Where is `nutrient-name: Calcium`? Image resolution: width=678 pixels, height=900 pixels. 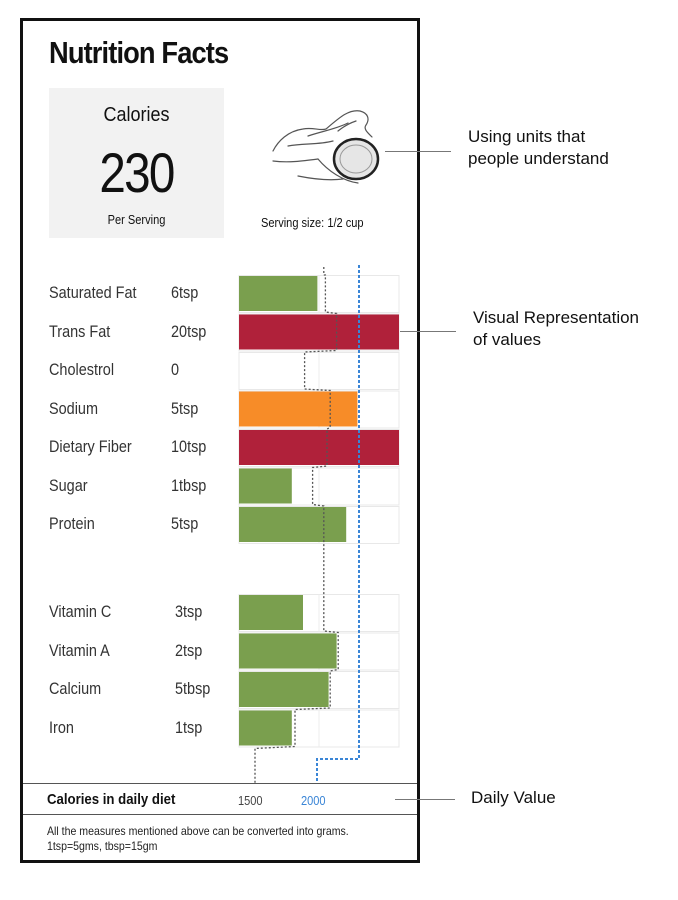
nutrient-name: Calcium is located at coordinates (75, 688).